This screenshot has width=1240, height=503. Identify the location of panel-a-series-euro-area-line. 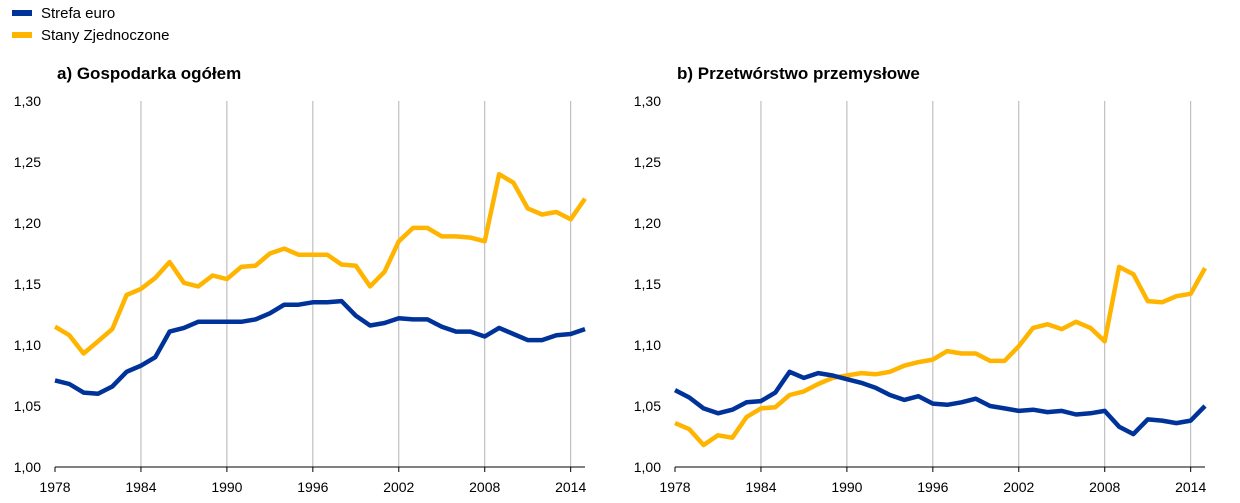
(320, 347).